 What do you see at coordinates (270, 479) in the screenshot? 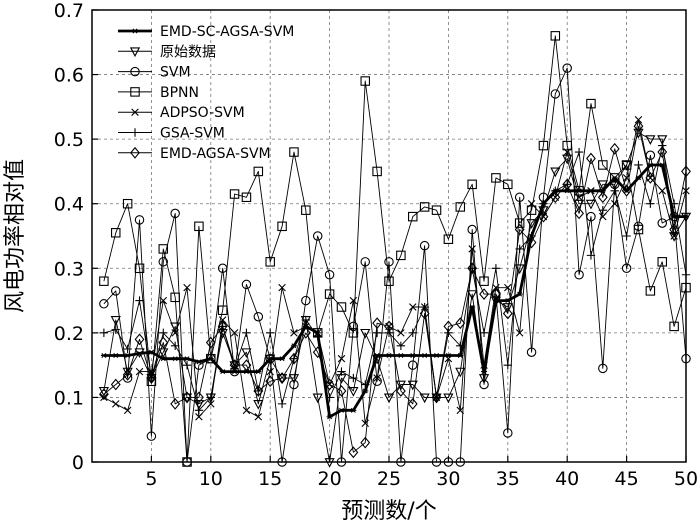
I see `x-tick-label-2: 15` at bounding box center [270, 479].